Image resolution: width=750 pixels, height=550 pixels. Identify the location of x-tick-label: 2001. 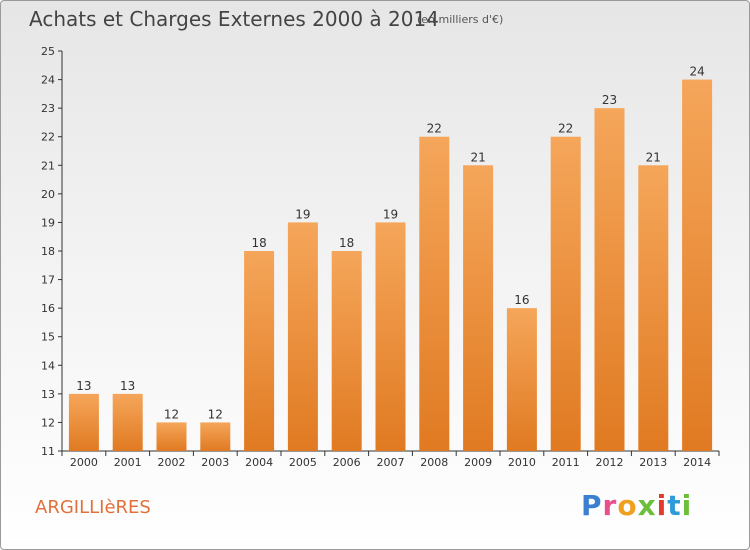
(128, 462).